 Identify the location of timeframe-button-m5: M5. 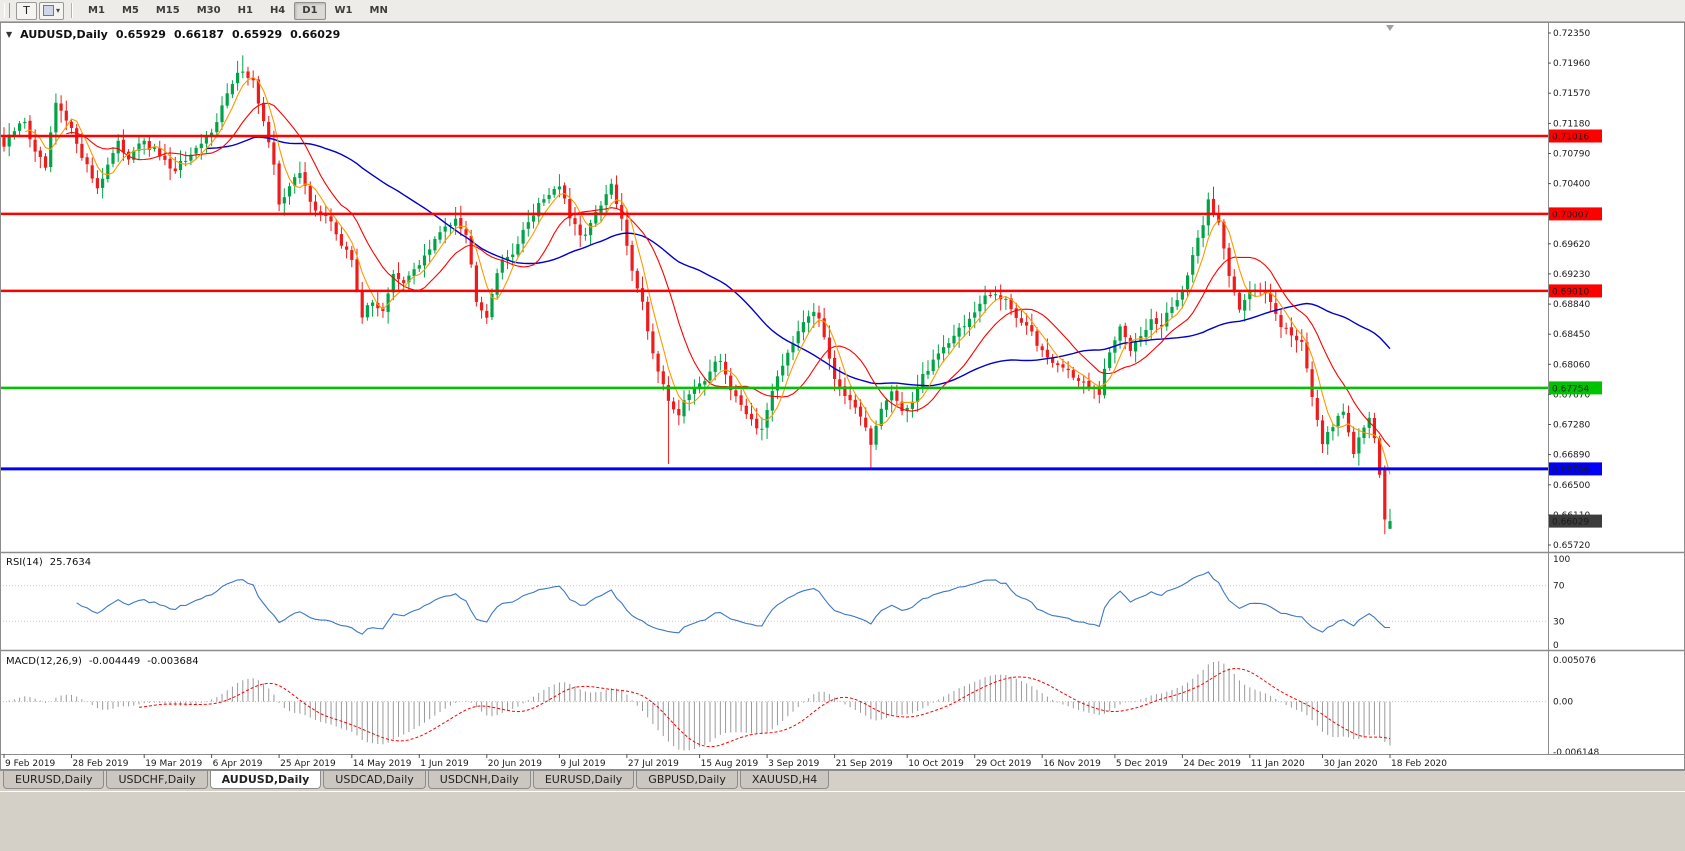
(130, 11).